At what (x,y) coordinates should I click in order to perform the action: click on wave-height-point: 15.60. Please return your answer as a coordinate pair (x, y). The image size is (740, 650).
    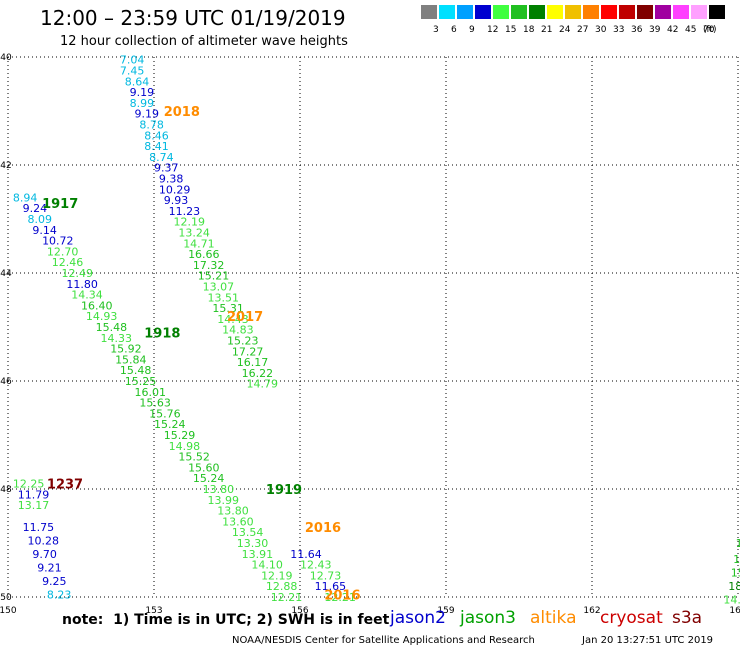
    Looking at the image, I should click on (204, 467).